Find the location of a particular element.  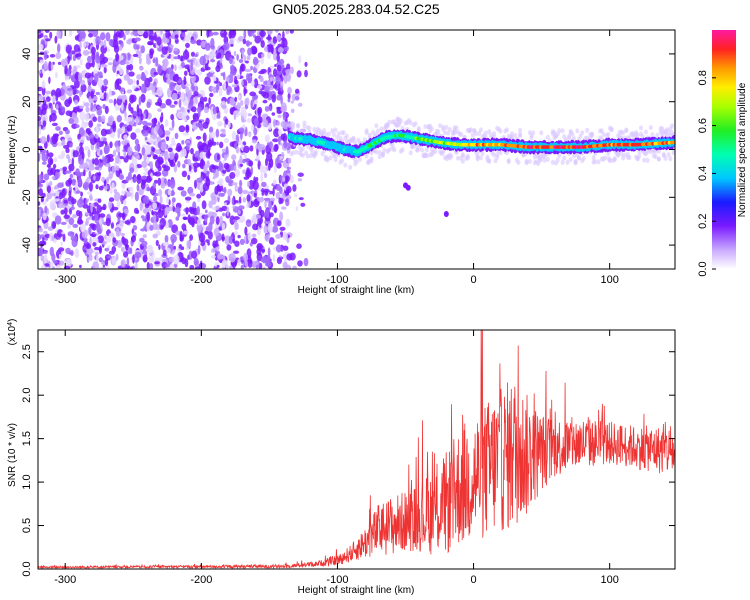

colorbar-label: Normalized spectral amplitude is located at coordinates (742, 149).